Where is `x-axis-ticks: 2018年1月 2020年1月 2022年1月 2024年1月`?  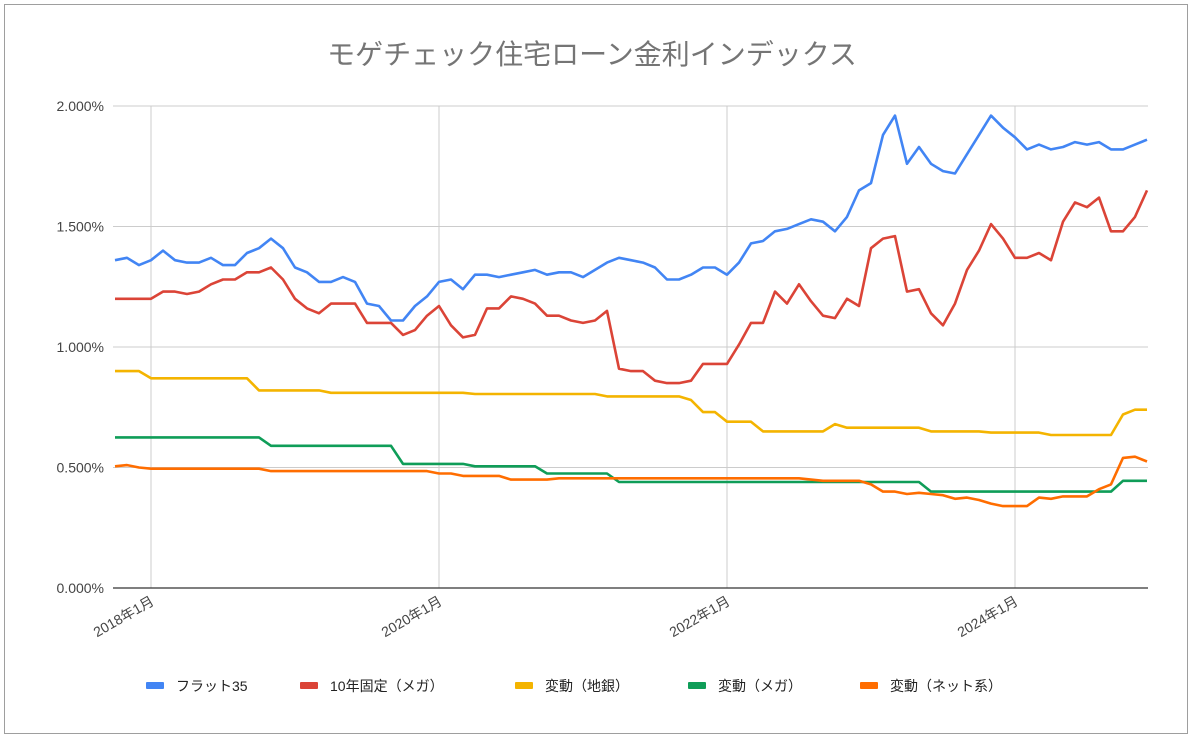 x-axis-ticks: 2018年1月 2020年1月 2022年1月 2024年1月 is located at coordinates (556, 616).